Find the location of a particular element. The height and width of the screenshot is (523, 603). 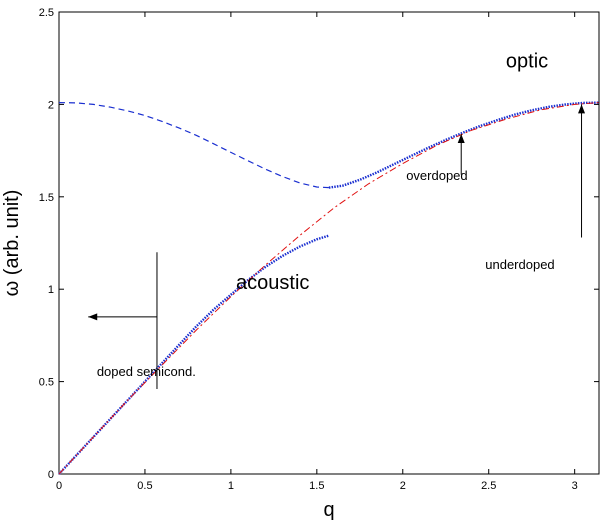

x-tick-label: 3 is located at coordinates (575, 486).